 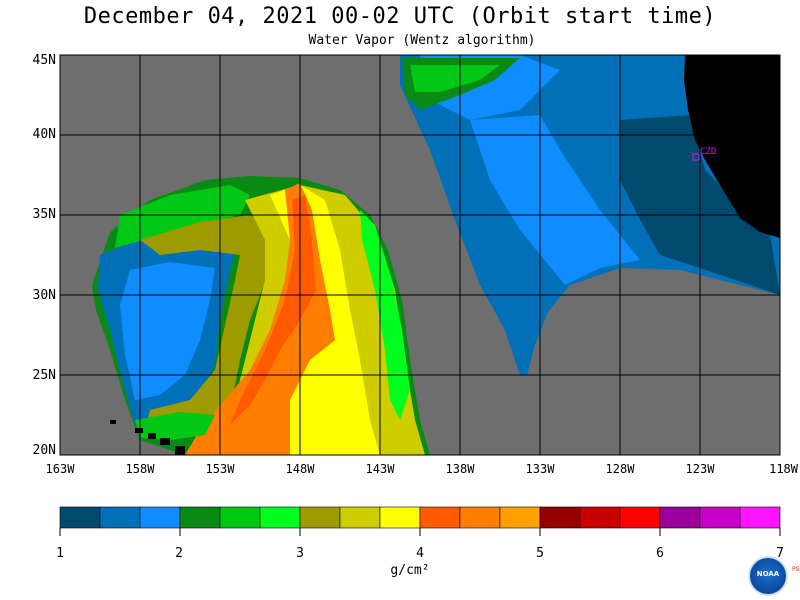 I want to click on western-swath-redorange, so click(x=273, y=310).